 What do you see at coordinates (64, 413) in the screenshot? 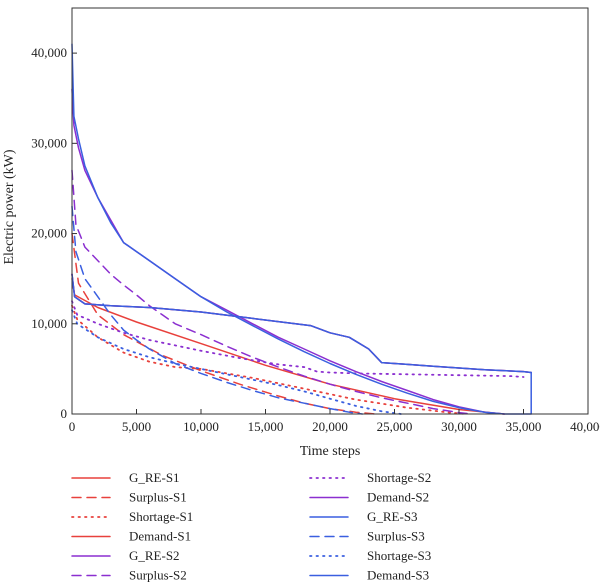
I see `y-tick-label: 0` at bounding box center [64, 413].